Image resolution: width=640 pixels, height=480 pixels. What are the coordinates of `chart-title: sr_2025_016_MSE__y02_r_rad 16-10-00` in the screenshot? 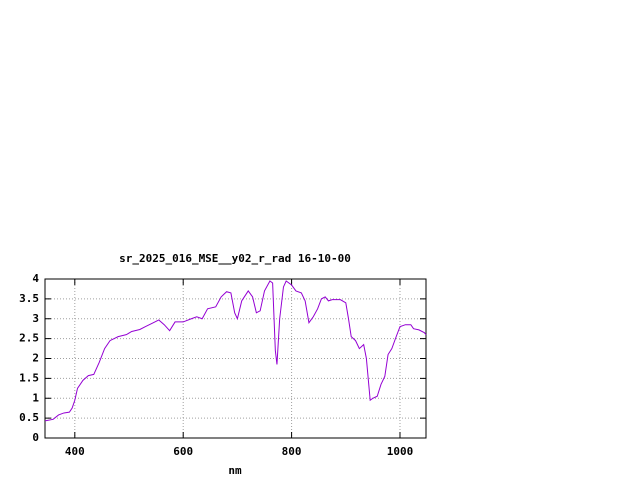 It's located at (235, 258).